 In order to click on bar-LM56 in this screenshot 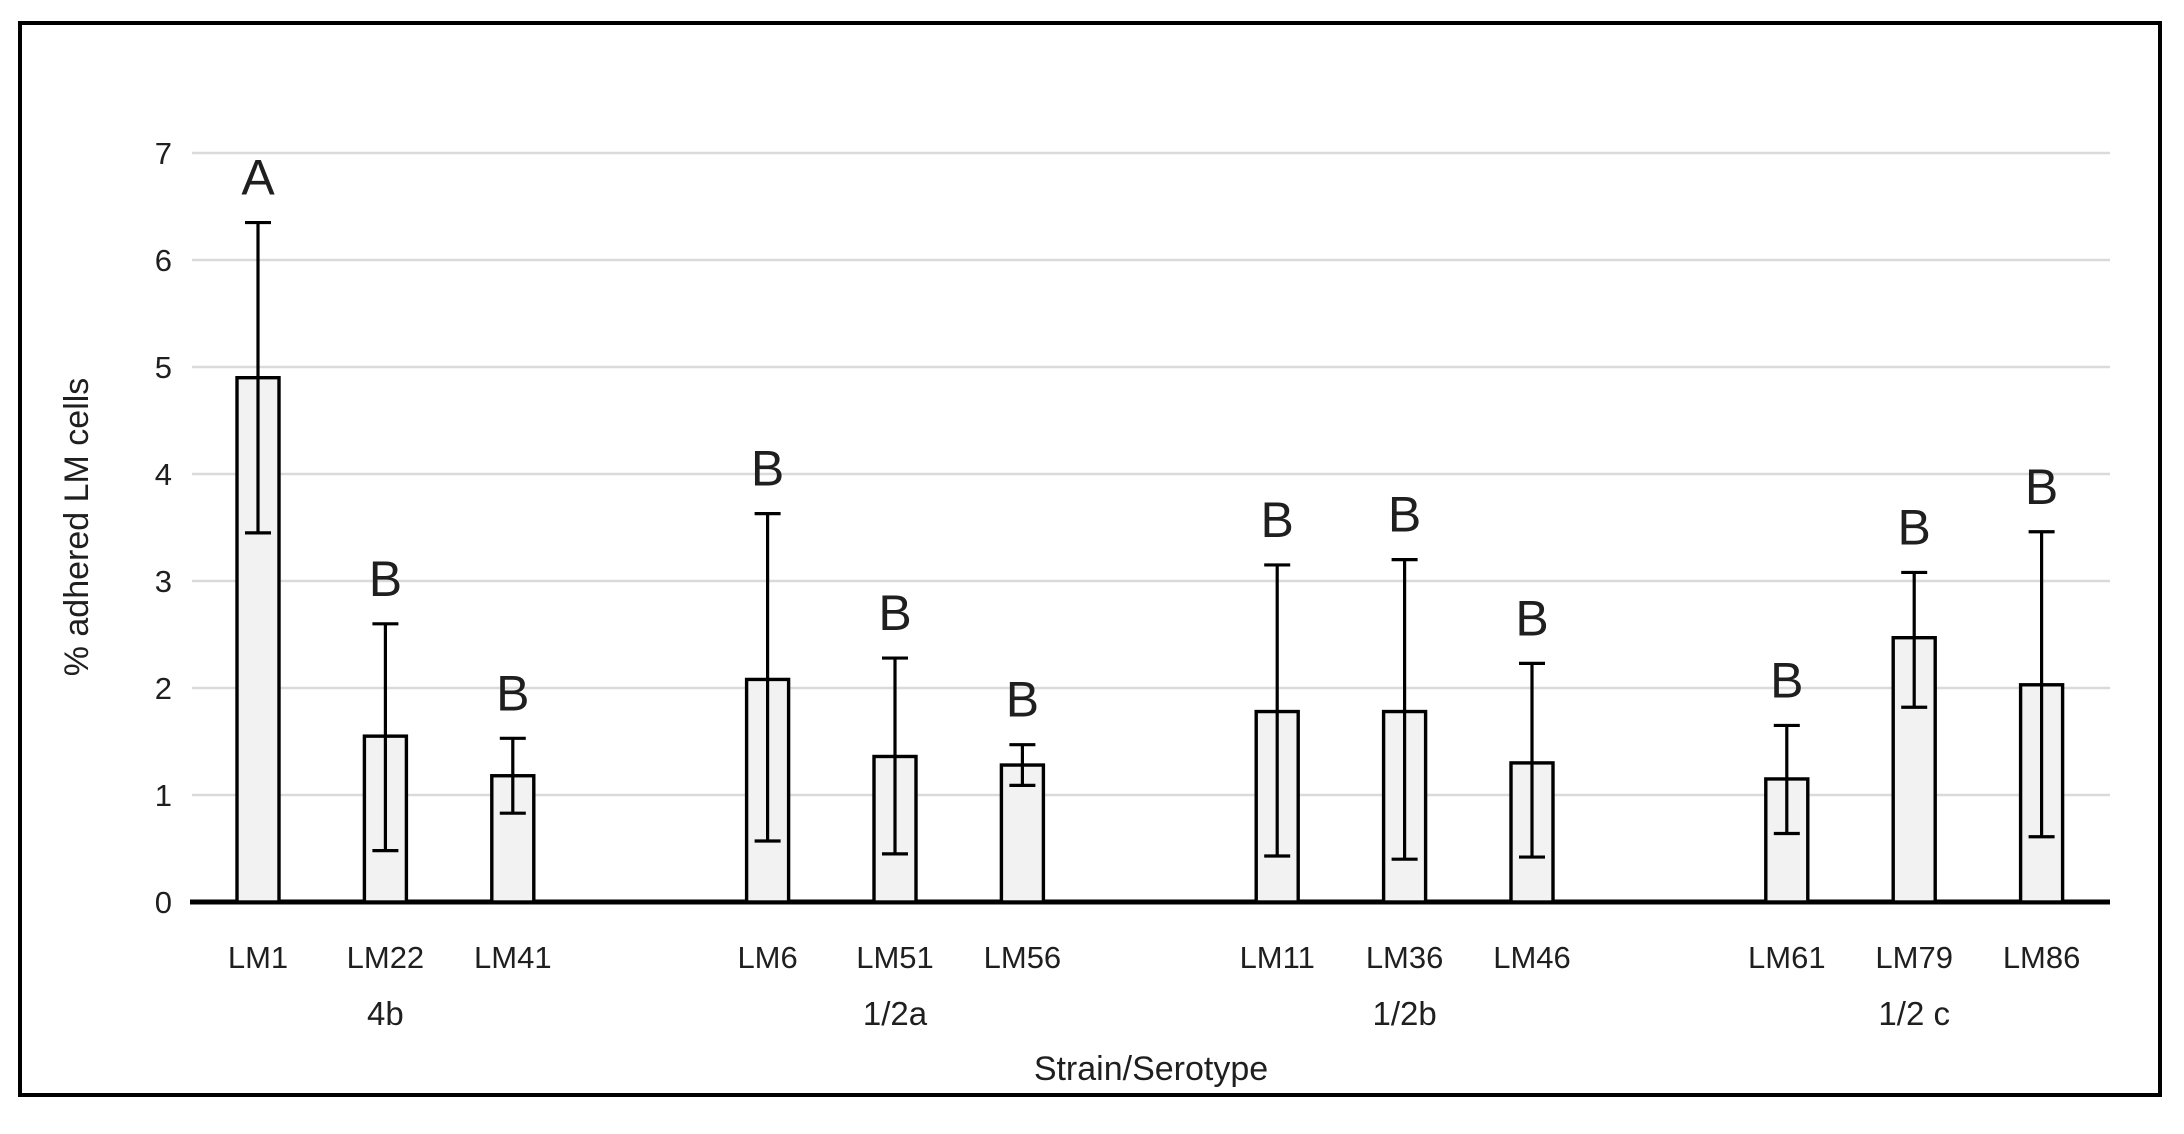, I will do `click(1022, 833)`.